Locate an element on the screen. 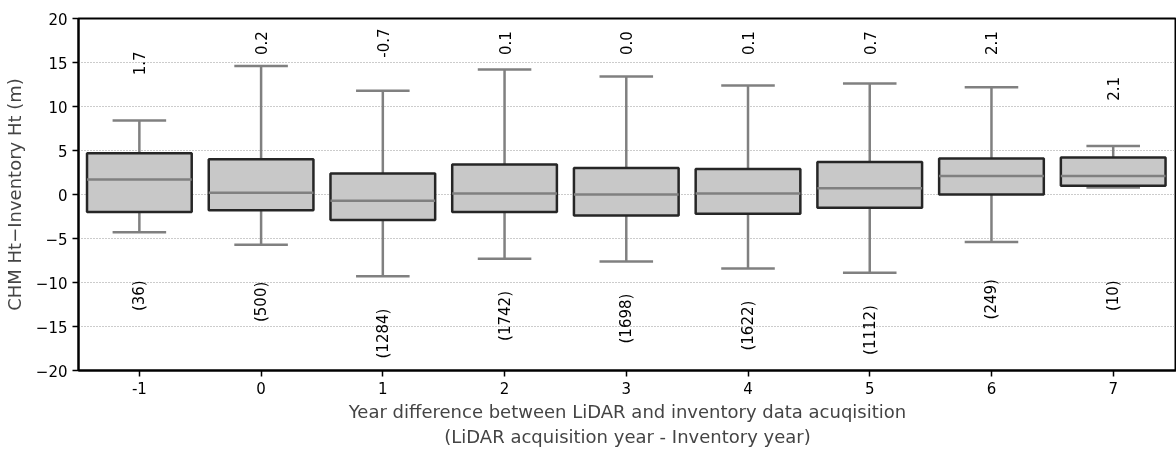 The width and height of the screenshot is (1176, 449). annotation: 1.7 is located at coordinates (140, 63).